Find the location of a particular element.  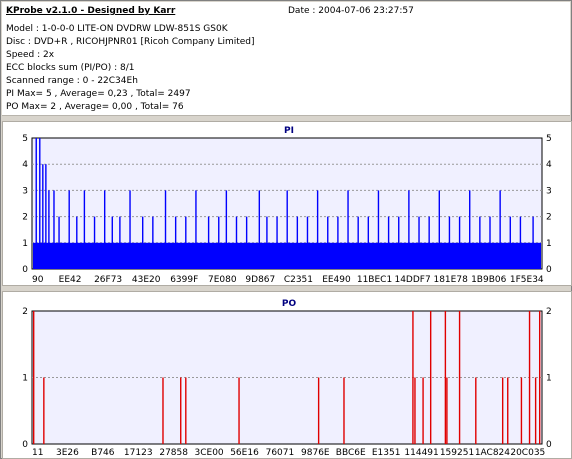

po-x-tick-label: 1AC824 is located at coordinates (492, 453).